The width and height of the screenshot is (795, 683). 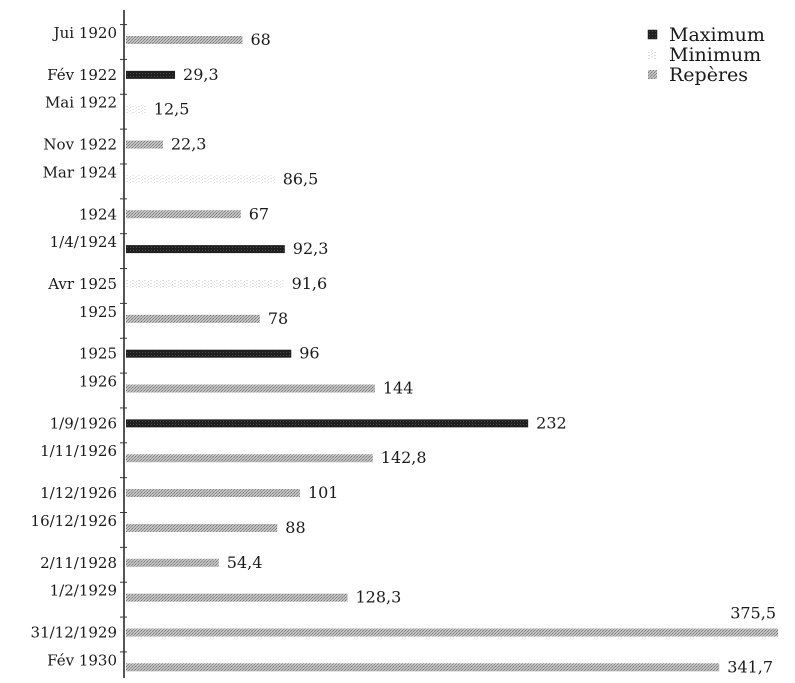 I want to click on legend-label-reperes: Repères, so click(x=708, y=75).